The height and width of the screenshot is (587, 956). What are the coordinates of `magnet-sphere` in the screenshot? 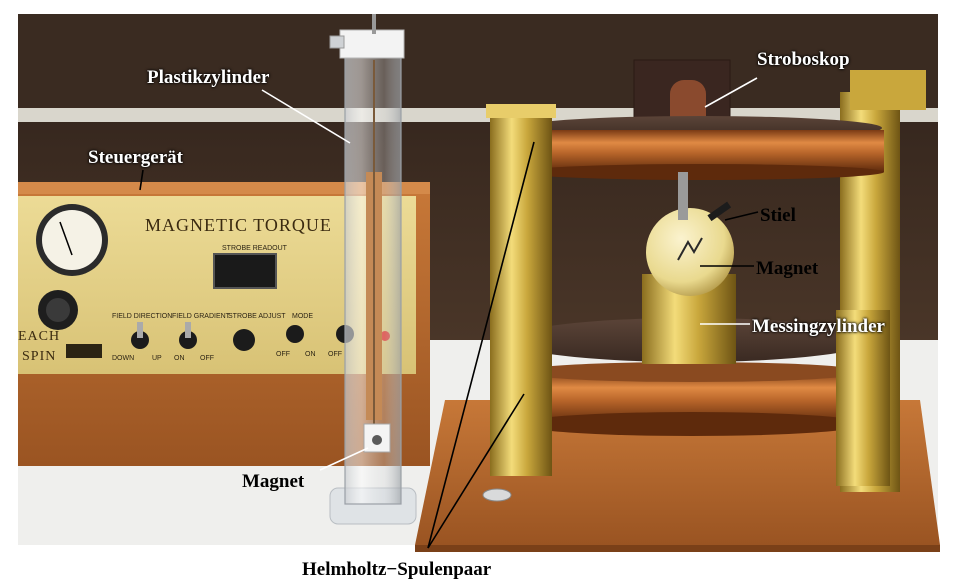 It's located at (690, 252).